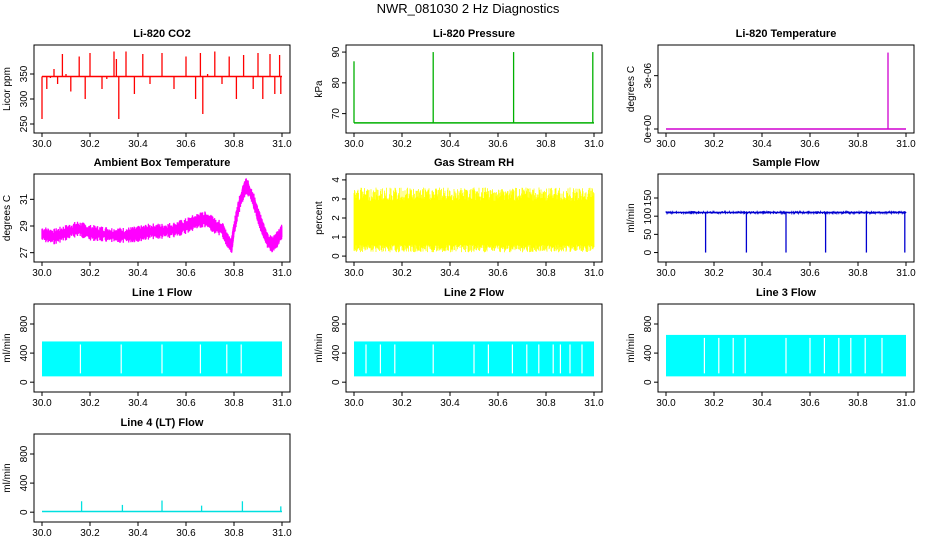  I want to click on y-tick-label: 250, so click(24, 123).